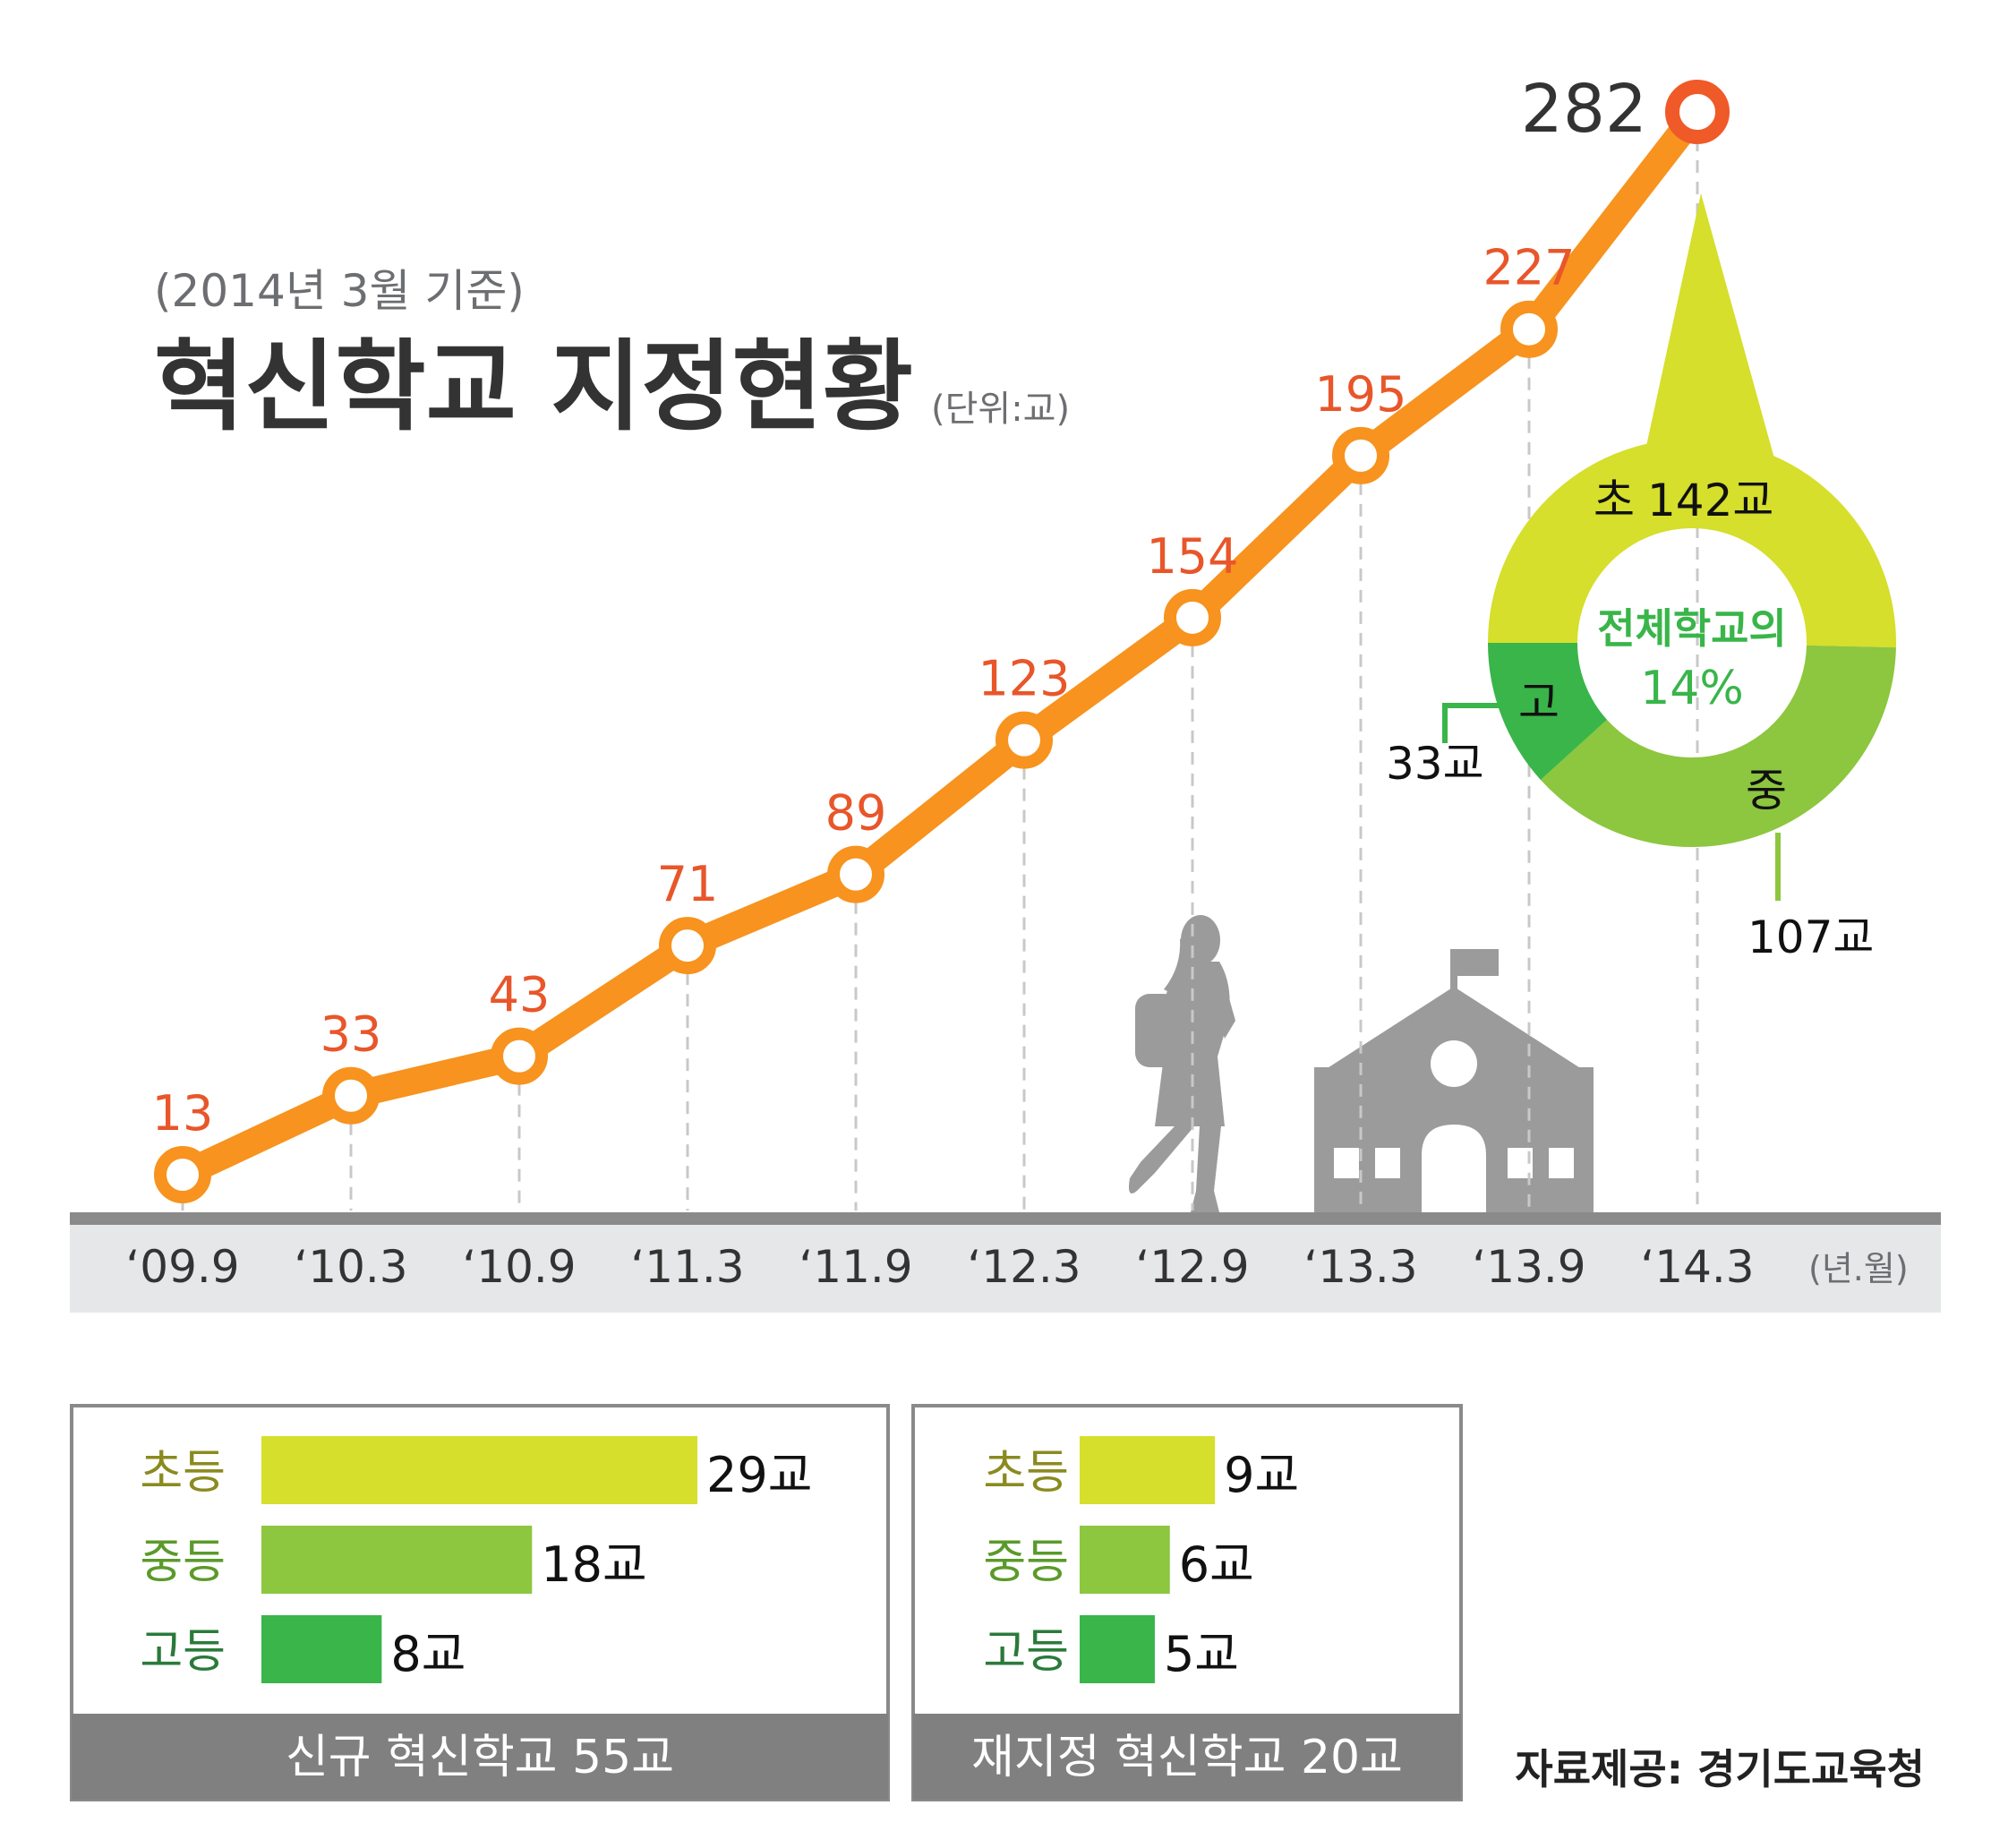  What do you see at coordinates (520, 995) in the screenshot?
I see `data-label-2: 43` at bounding box center [520, 995].